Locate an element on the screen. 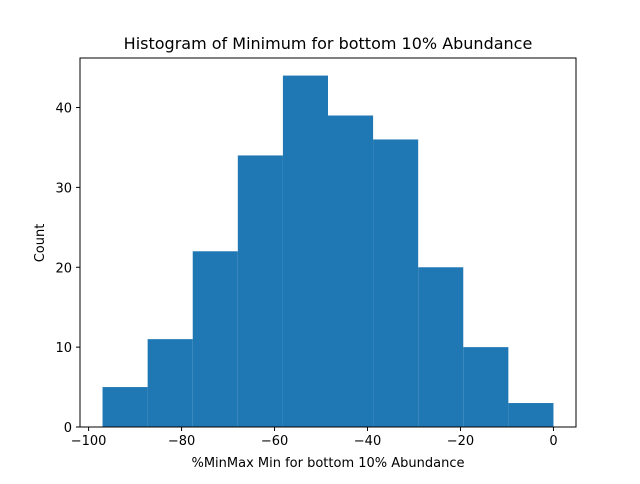  x-tick-label: −40 is located at coordinates (367, 441).